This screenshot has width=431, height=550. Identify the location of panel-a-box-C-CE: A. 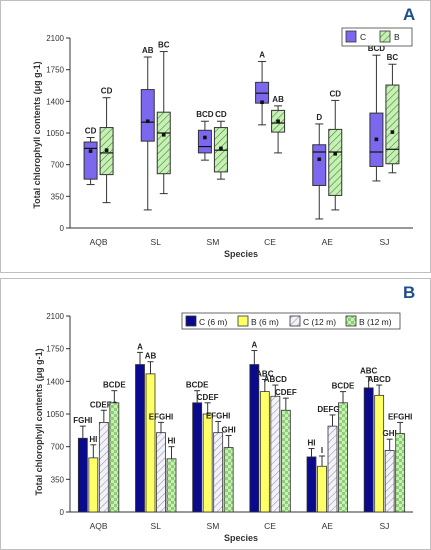
(262, 88).